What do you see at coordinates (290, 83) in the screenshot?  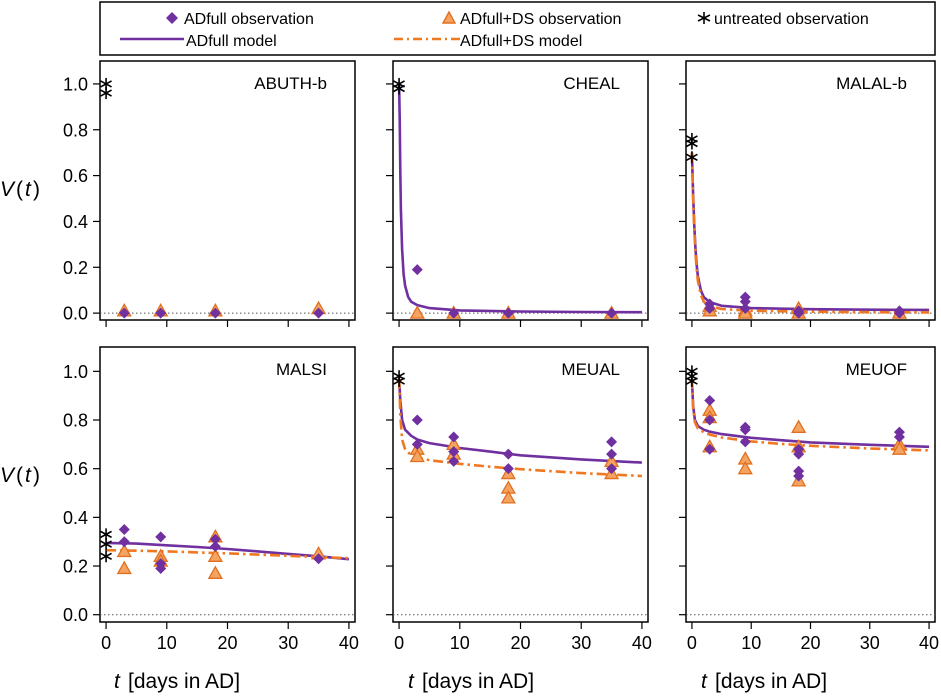 I see `panel-title: ABUTH-b` at bounding box center [290, 83].